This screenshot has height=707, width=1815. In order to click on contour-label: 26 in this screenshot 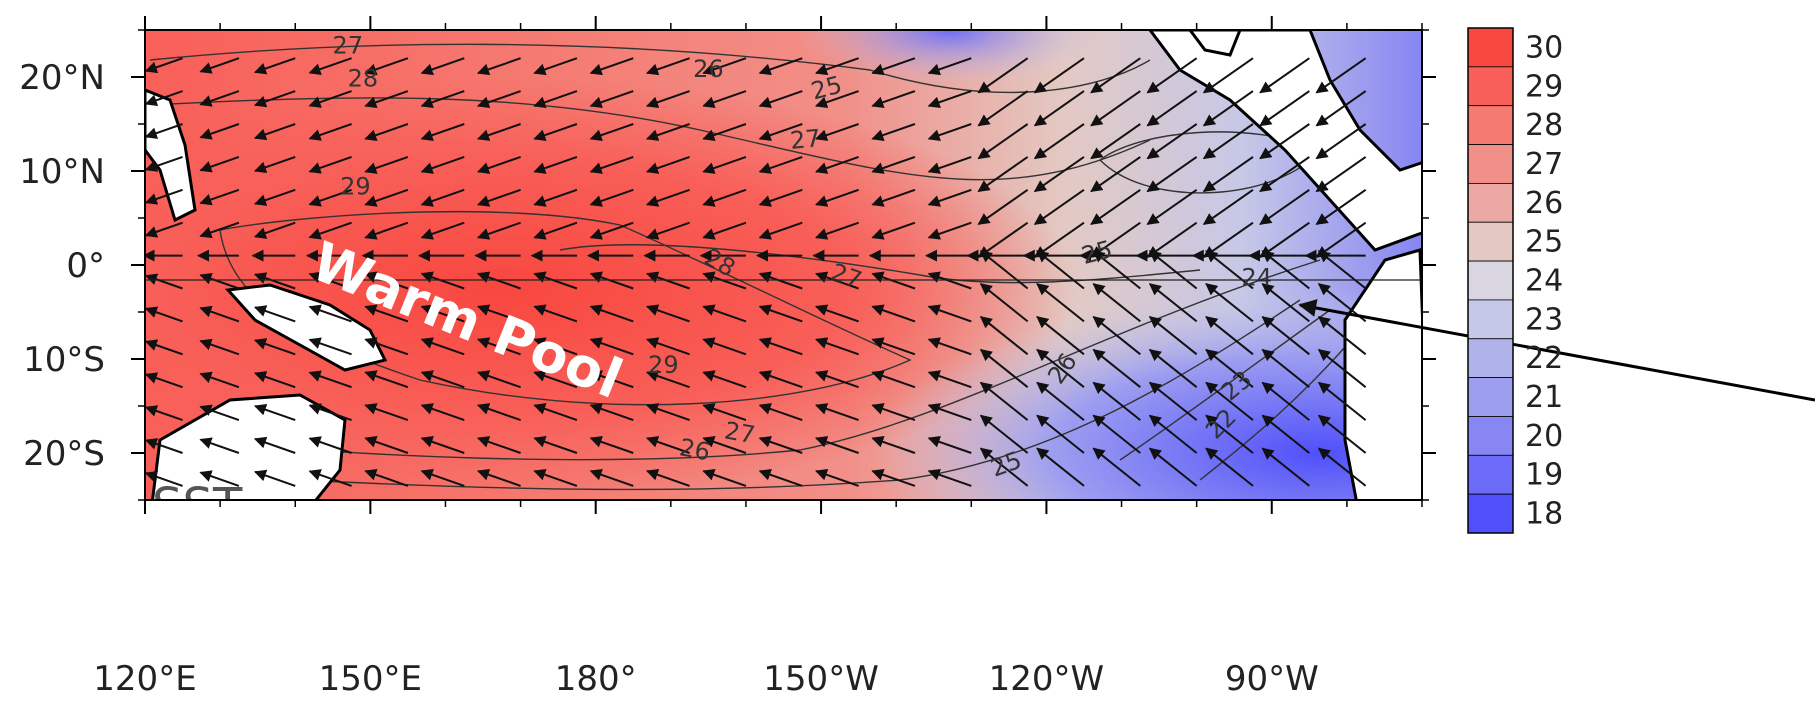, I will do `click(708, 69)`.